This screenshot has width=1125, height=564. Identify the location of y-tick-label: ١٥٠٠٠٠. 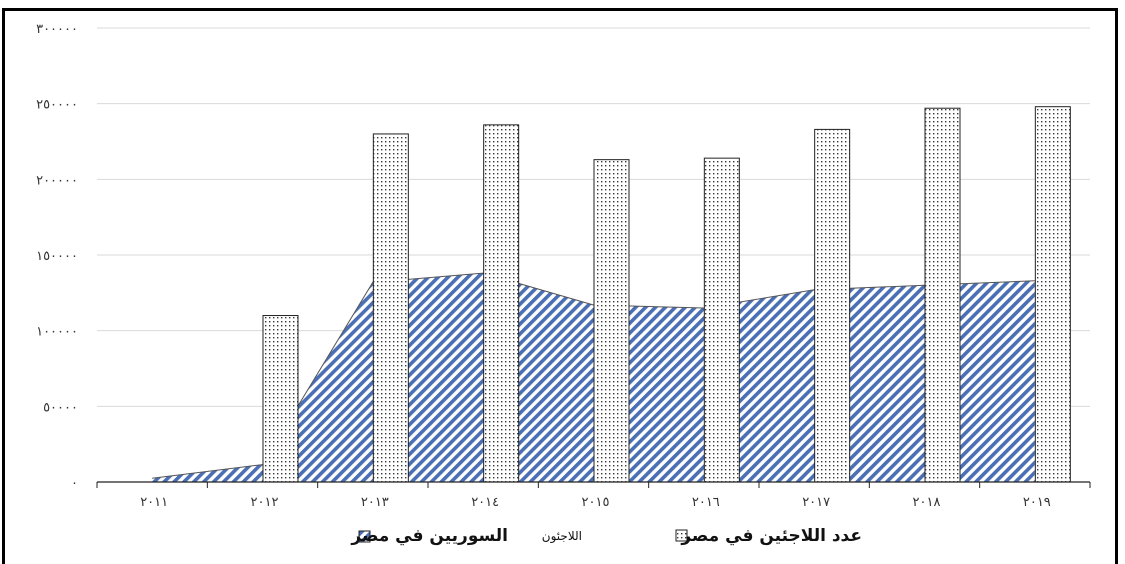
(57, 256).